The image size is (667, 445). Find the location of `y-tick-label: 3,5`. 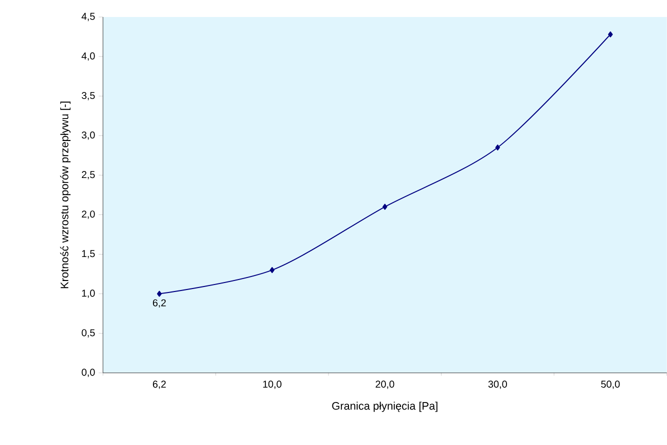

y-tick-label: 3,5 is located at coordinates (88, 96).